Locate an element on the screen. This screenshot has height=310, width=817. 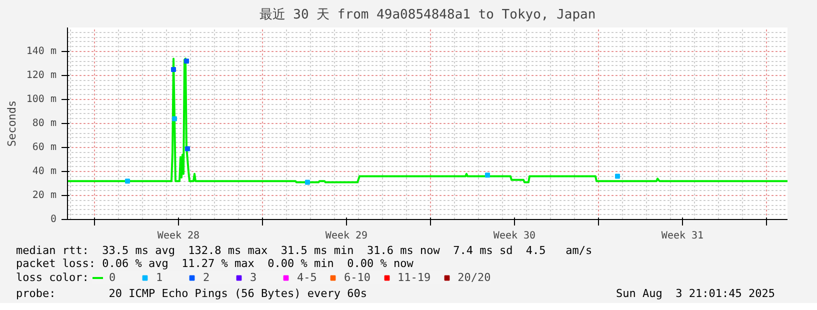
x-tick-label: Week 31 is located at coordinates (682, 236).